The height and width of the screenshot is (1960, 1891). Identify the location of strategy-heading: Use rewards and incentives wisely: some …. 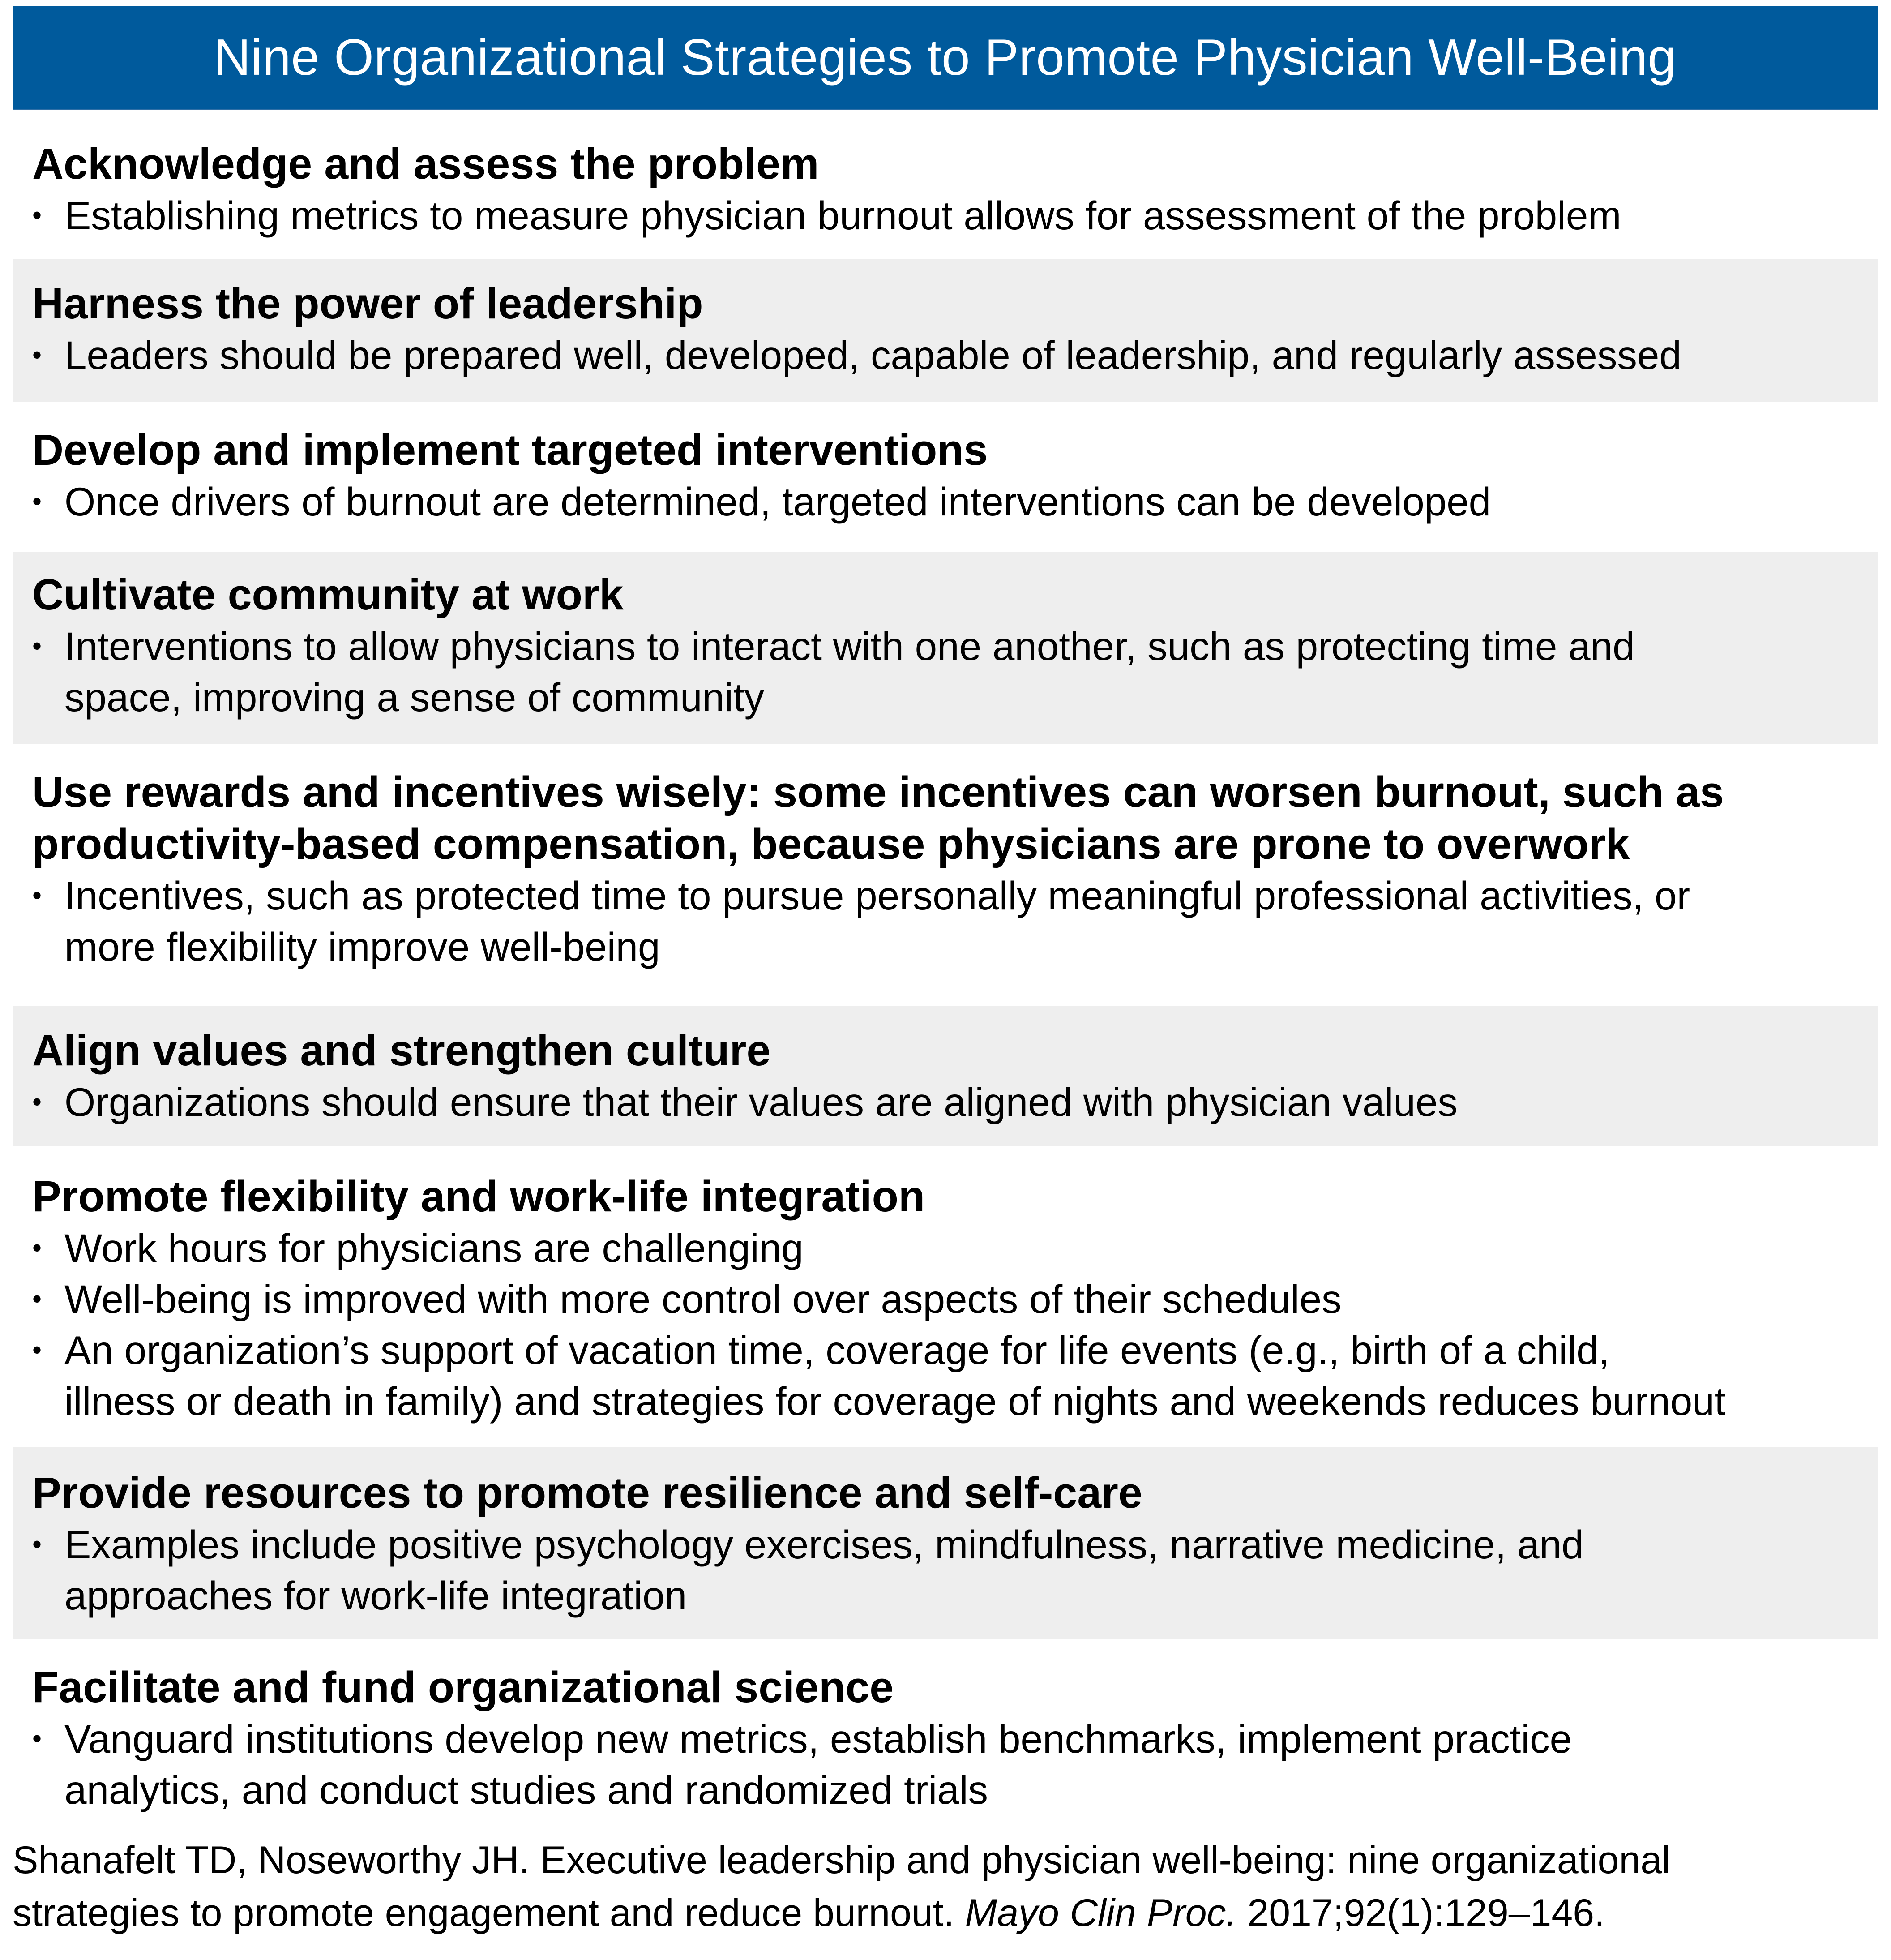
(878, 818).